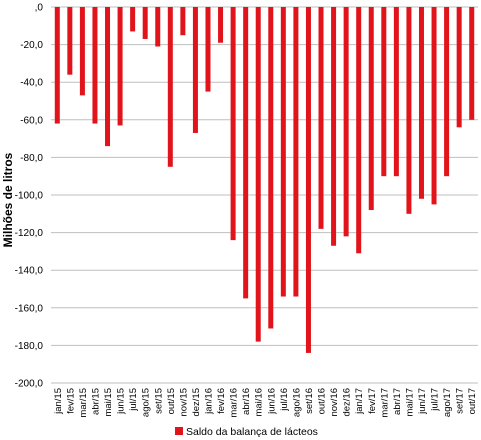 This screenshot has width=481, height=440. Describe the element at coordinates (95, 401) in the screenshot. I see `x-tick-label: abr/15` at that location.